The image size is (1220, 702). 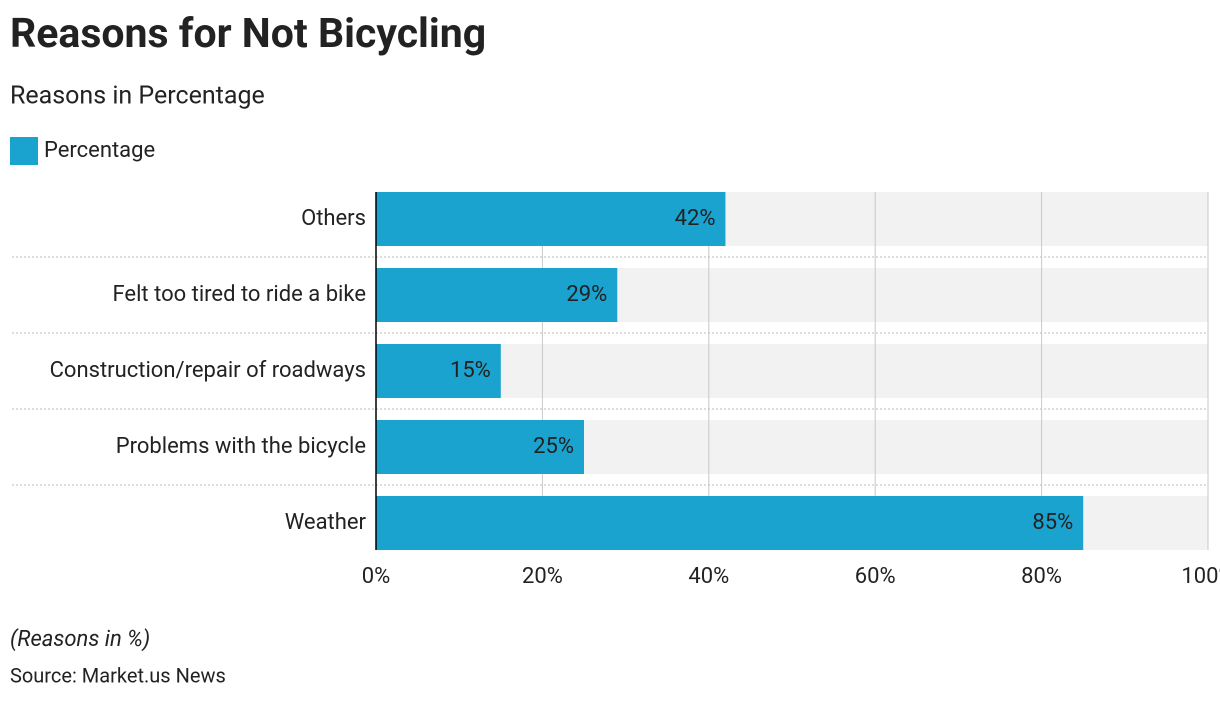 What do you see at coordinates (470, 370) in the screenshot?
I see `value-label: 15%` at bounding box center [470, 370].